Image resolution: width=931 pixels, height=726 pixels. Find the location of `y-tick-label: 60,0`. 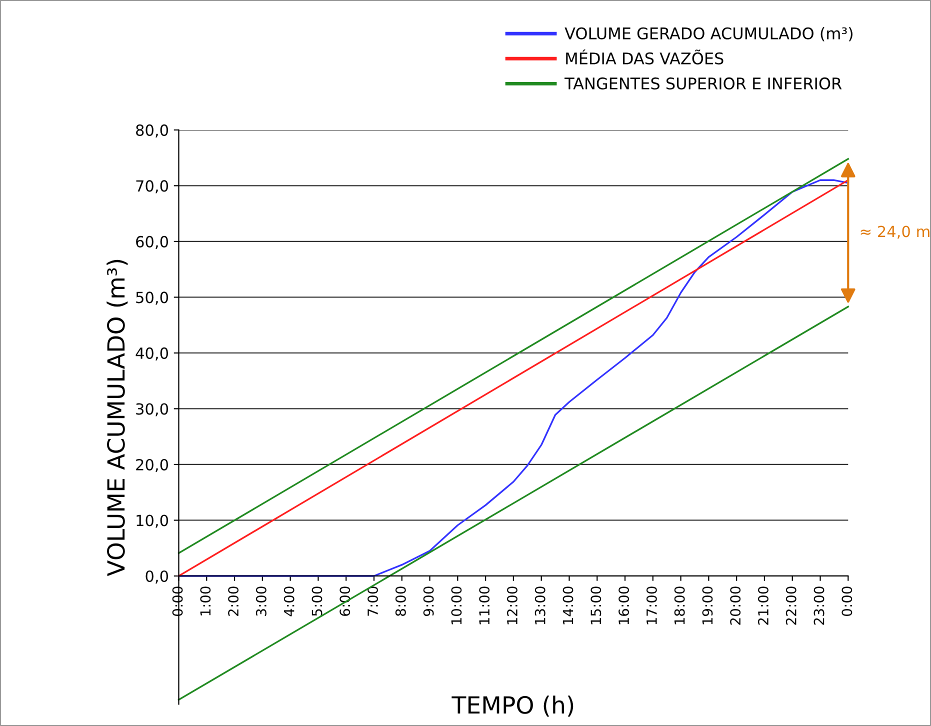

y-tick-label: 60,0 is located at coordinates (152, 243).